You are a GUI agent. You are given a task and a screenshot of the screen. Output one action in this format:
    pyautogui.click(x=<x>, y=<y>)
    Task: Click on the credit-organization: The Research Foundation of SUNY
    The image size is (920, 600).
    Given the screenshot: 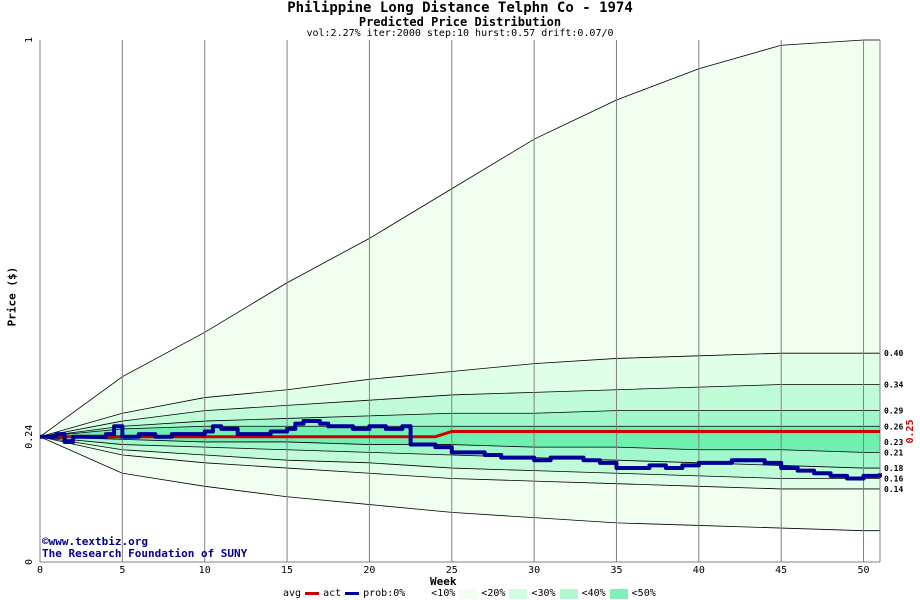 What is the action you would take?
    pyautogui.click(x=145, y=553)
    